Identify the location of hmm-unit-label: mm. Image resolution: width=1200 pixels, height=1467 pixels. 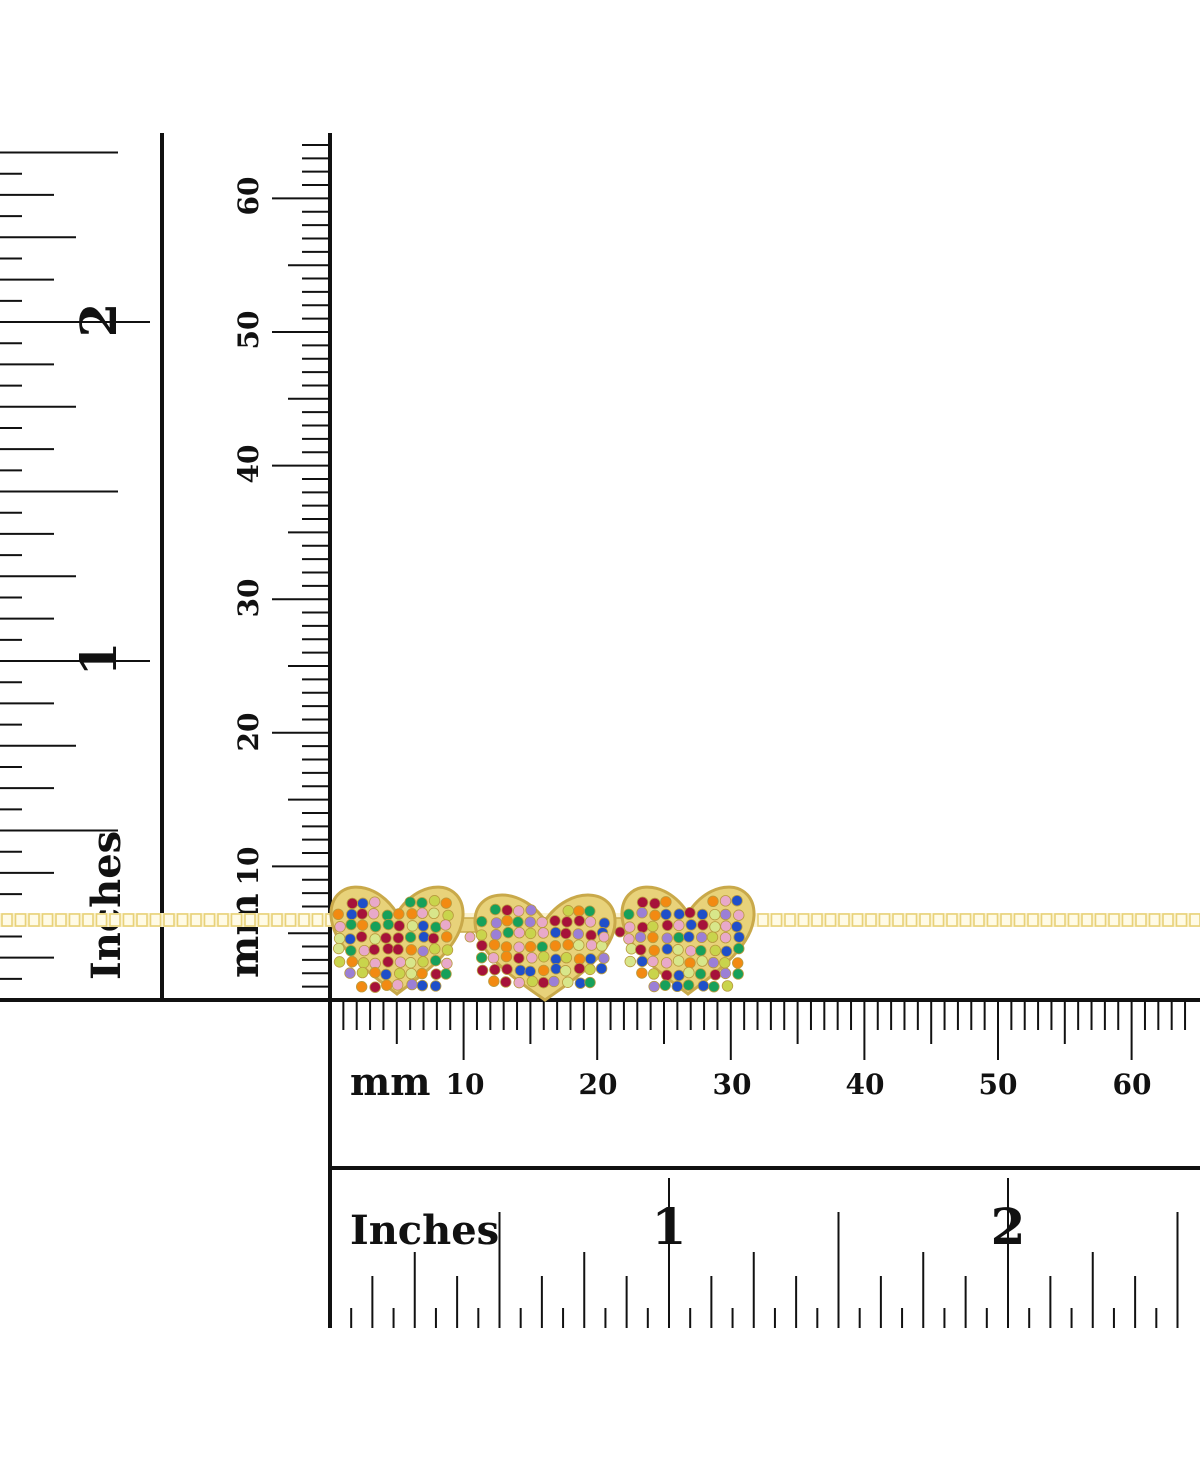
(390, 1081).